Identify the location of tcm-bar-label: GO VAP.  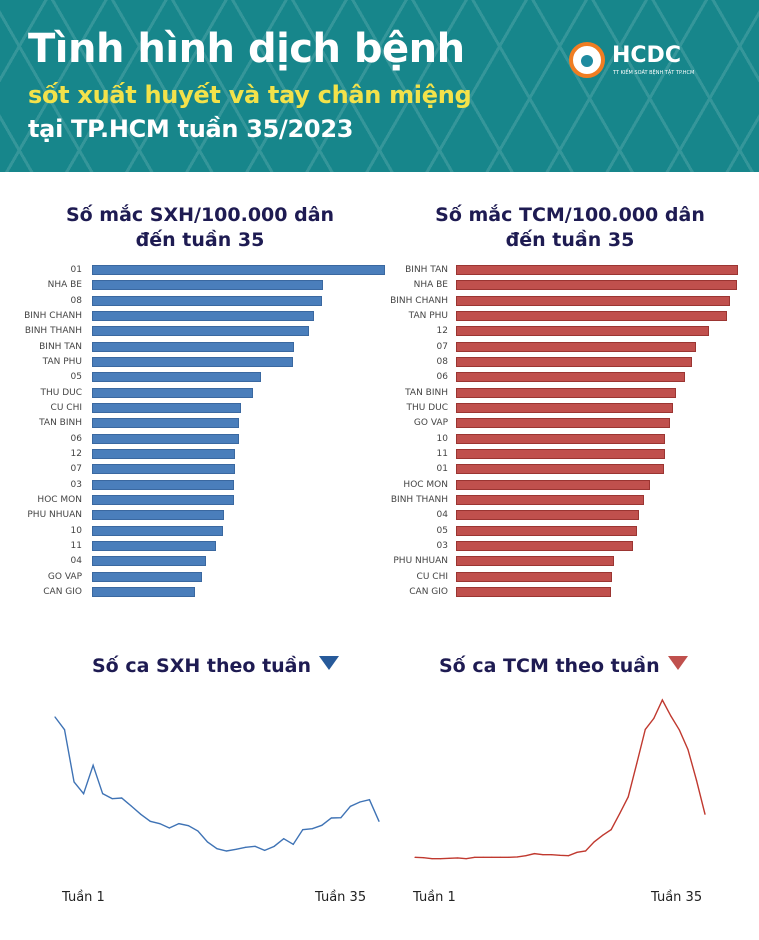
(430, 423).